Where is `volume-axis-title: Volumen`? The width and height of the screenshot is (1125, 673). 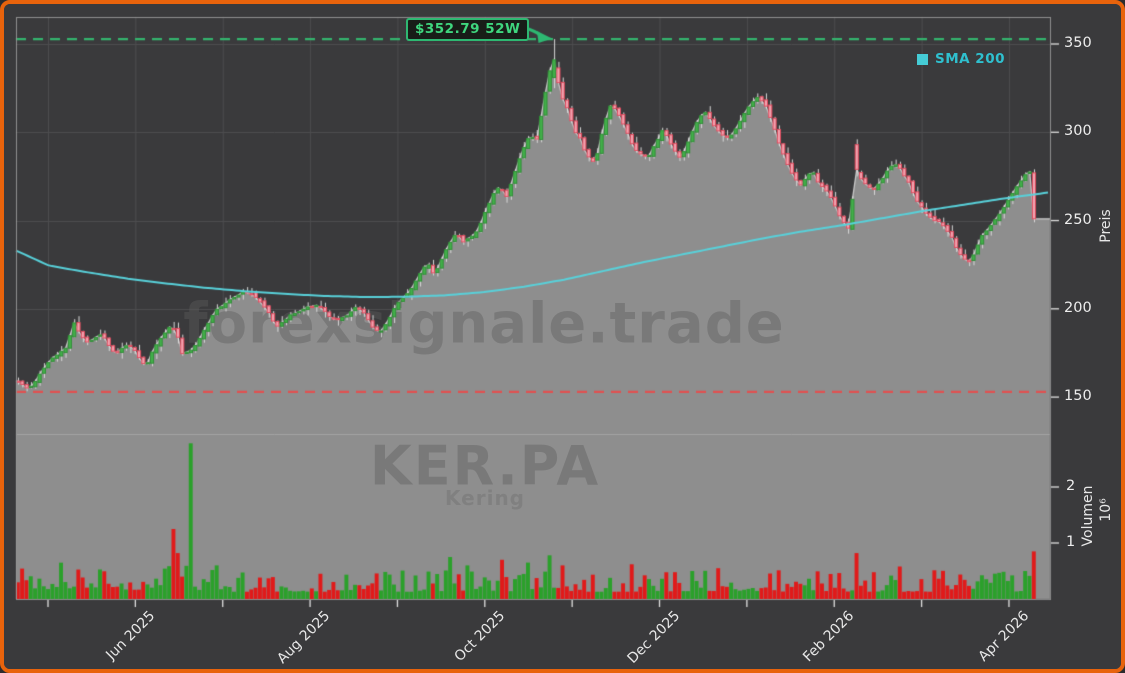 volume-axis-title: Volumen is located at coordinates (1088, 516).